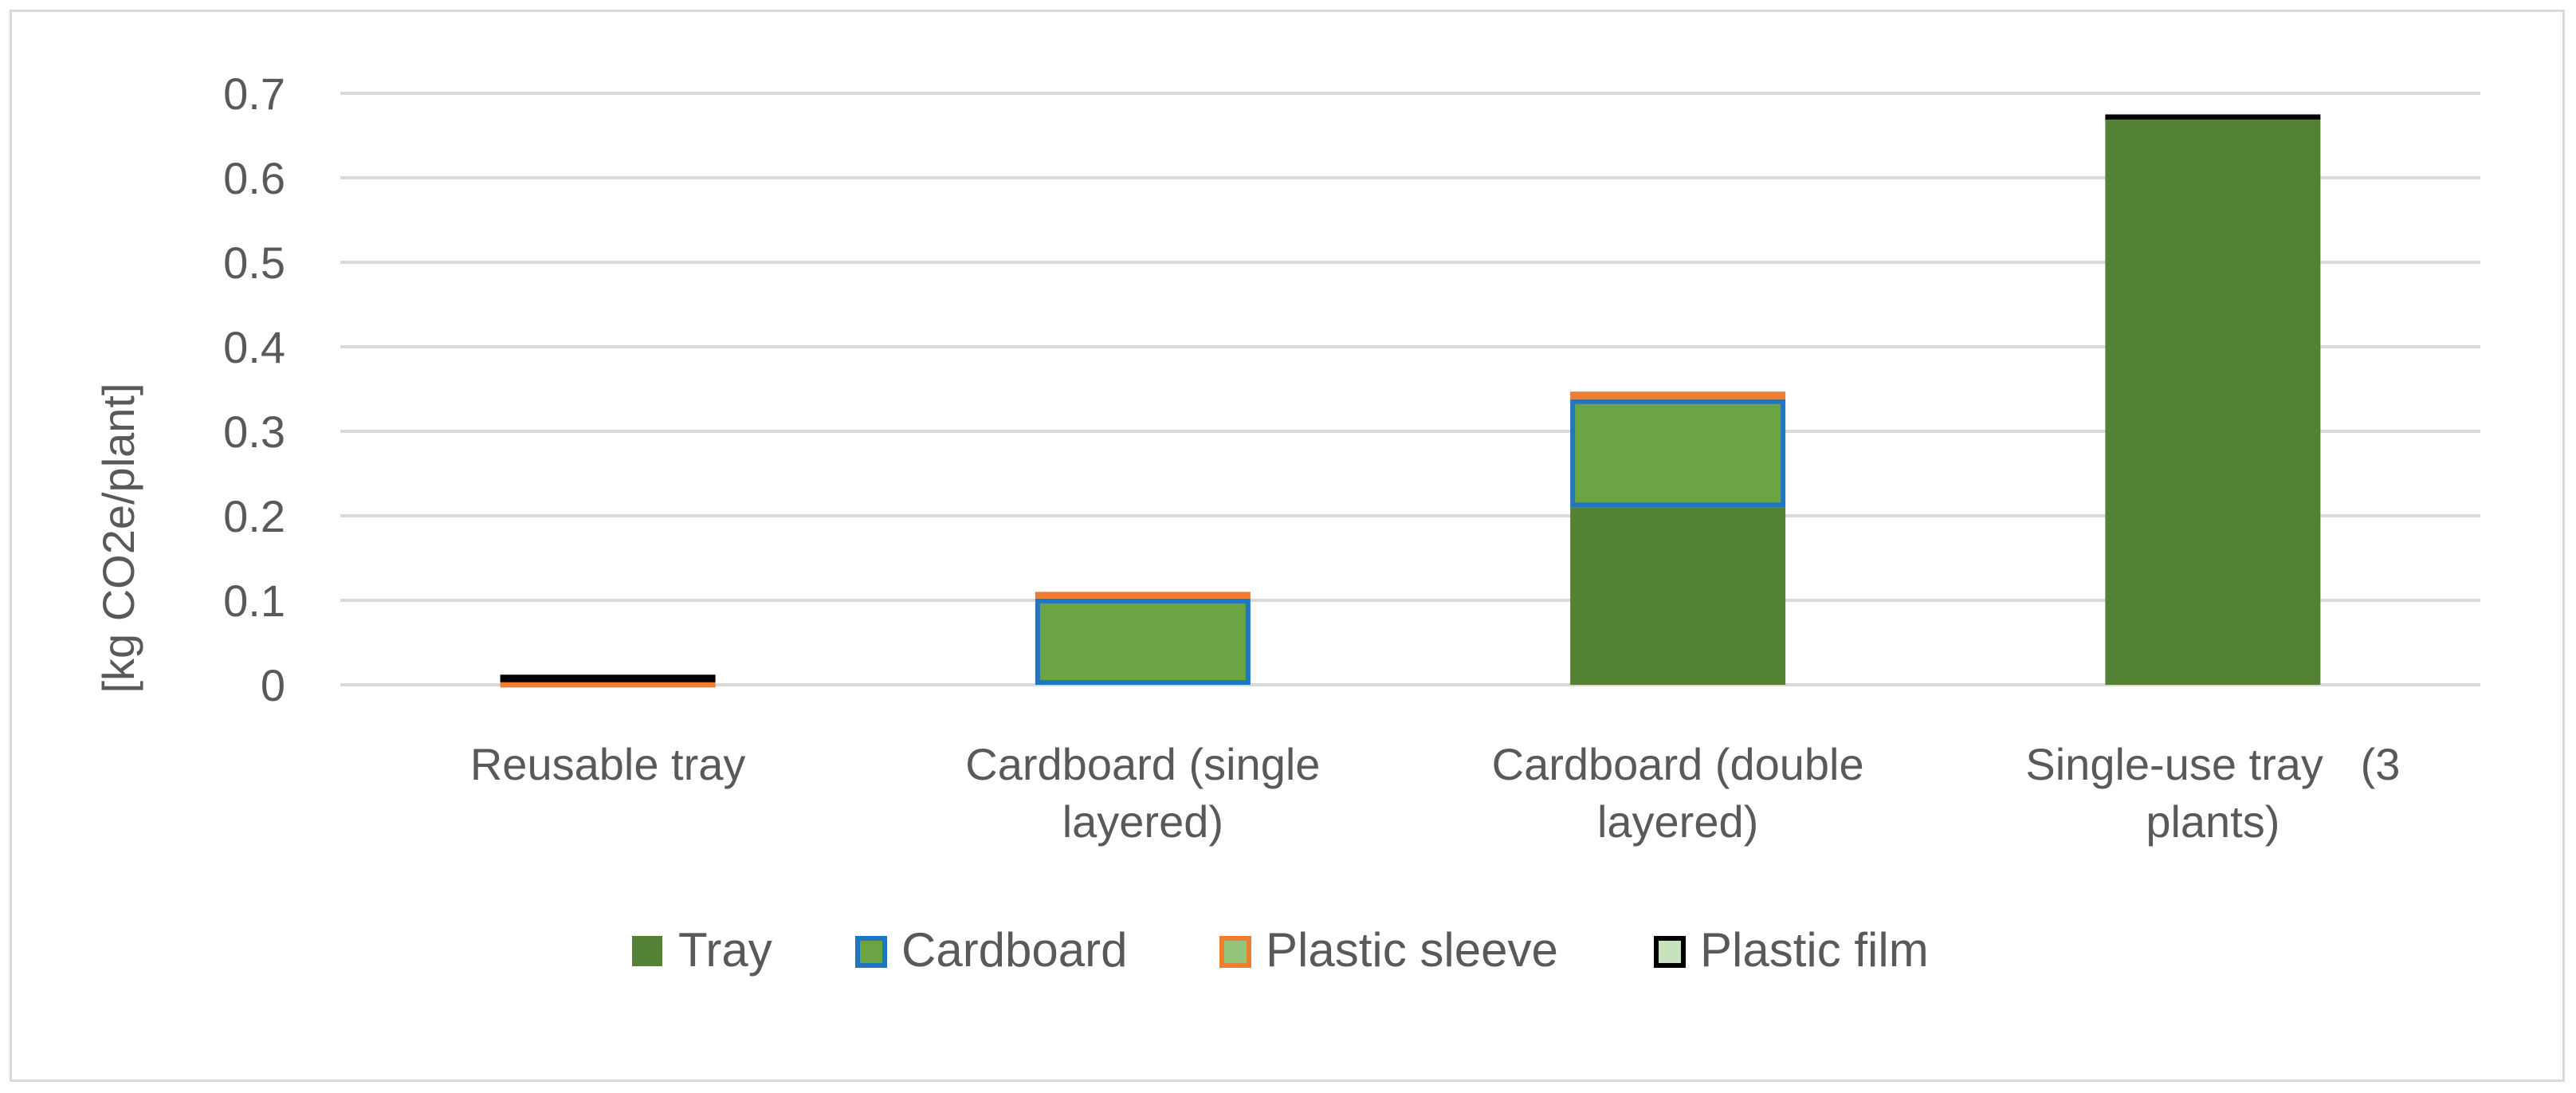  Describe the element at coordinates (1014, 950) in the screenshot. I see `legend-label-cardboard: Cardboard` at that location.